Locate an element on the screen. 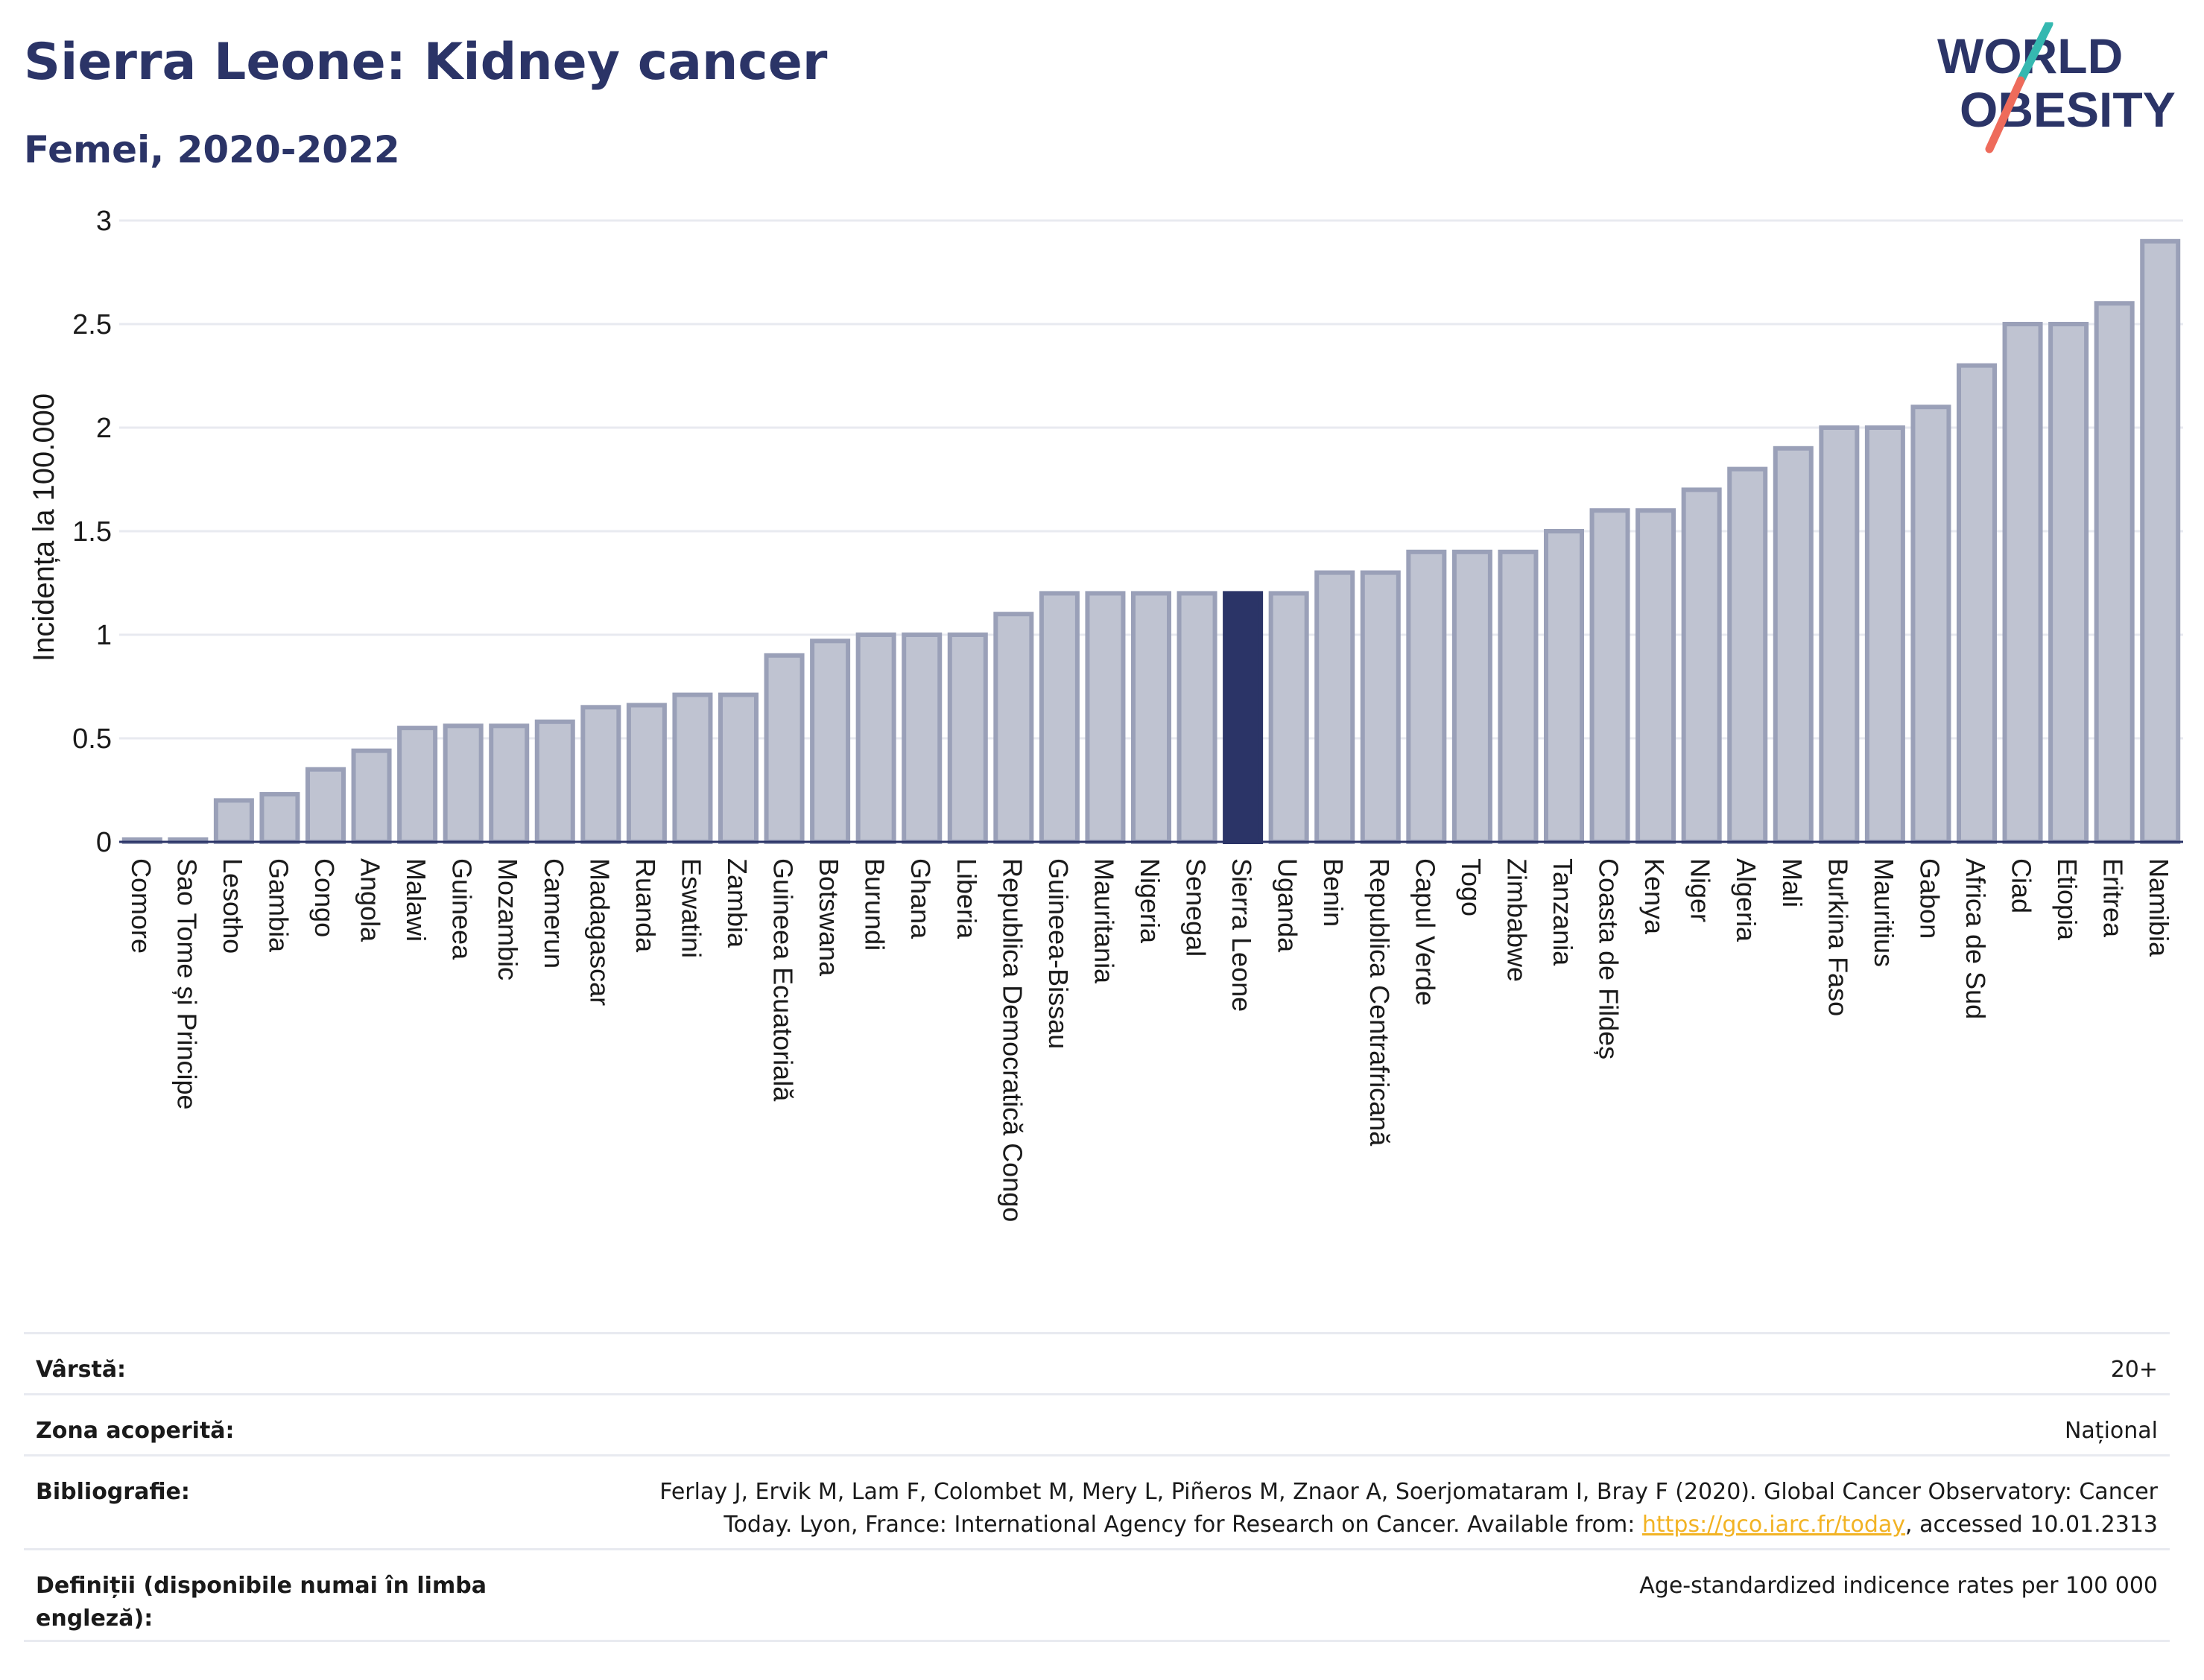 The height and width of the screenshot is (1680, 2204). x-tick-label: Mozambic is located at coordinates (508, 919).